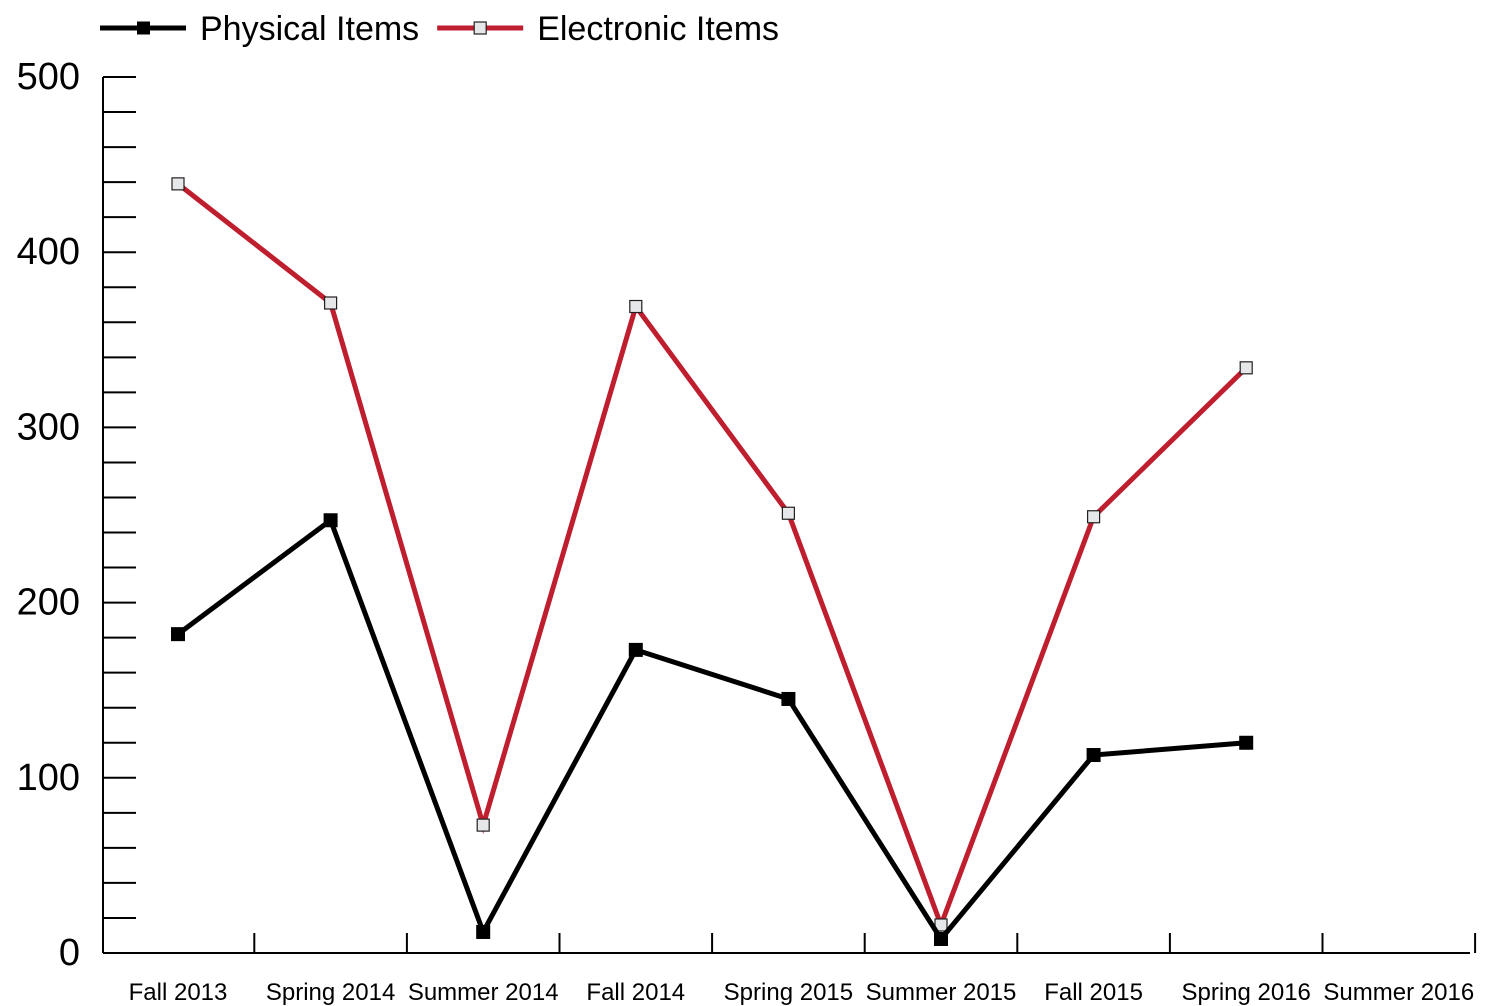  Describe the element at coordinates (658, 29) in the screenshot. I see `legend-label: Electronic Items` at that location.